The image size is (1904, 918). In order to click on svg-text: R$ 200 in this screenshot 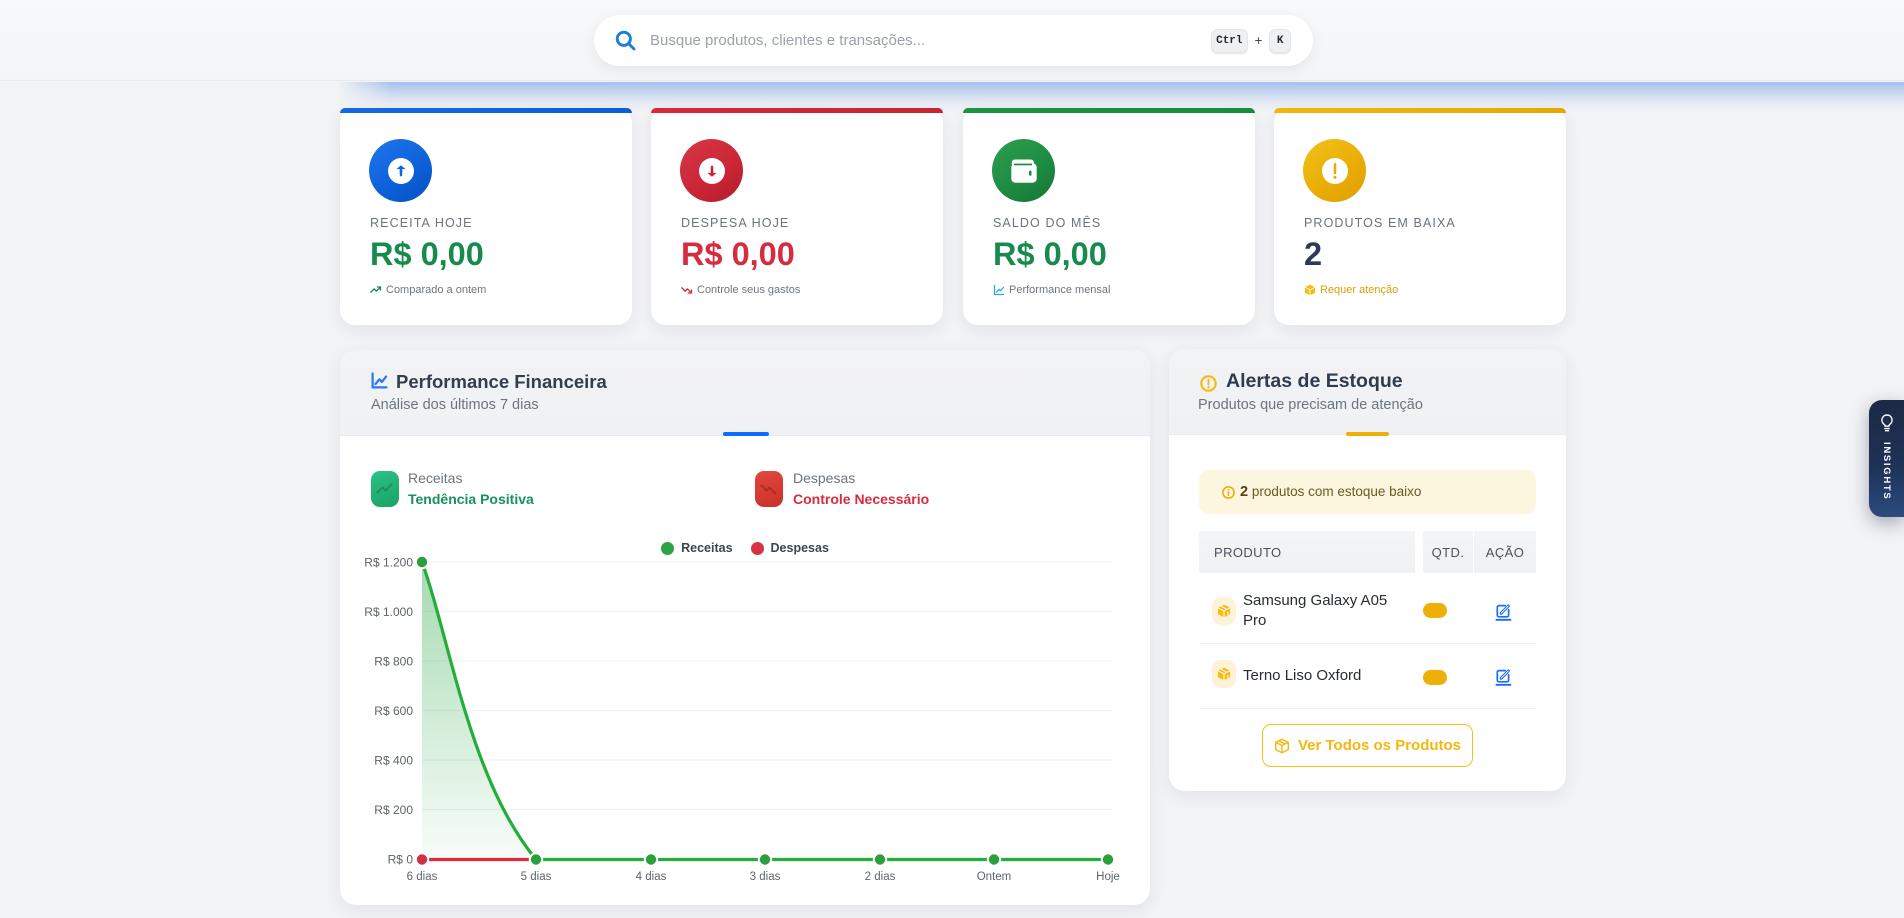, I will do `click(393, 810)`.